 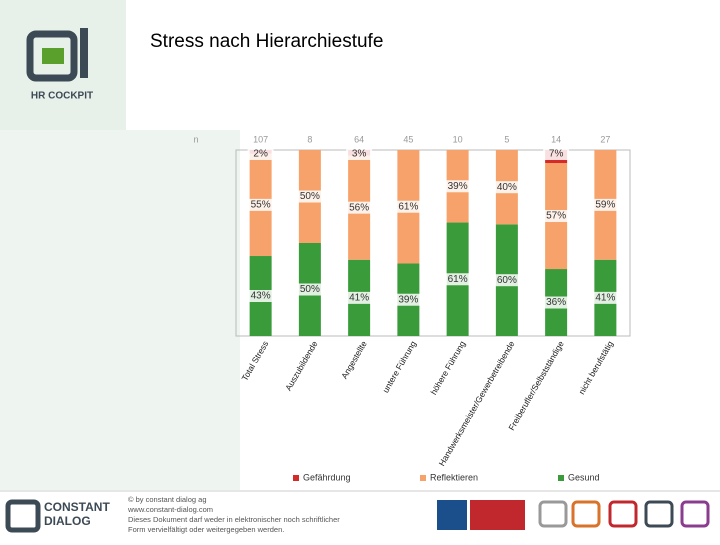 I want to click on value-label: 7%, so click(x=556, y=154).